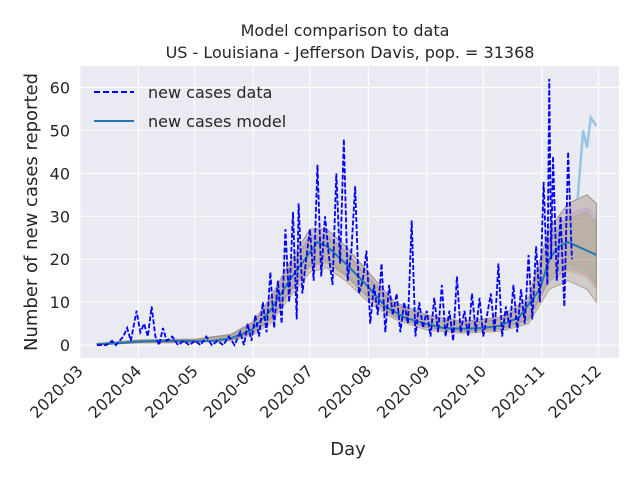 This screenshot has width=640, height=480. I want to click on x-tick-label: 2020-11, so click(518, 391).